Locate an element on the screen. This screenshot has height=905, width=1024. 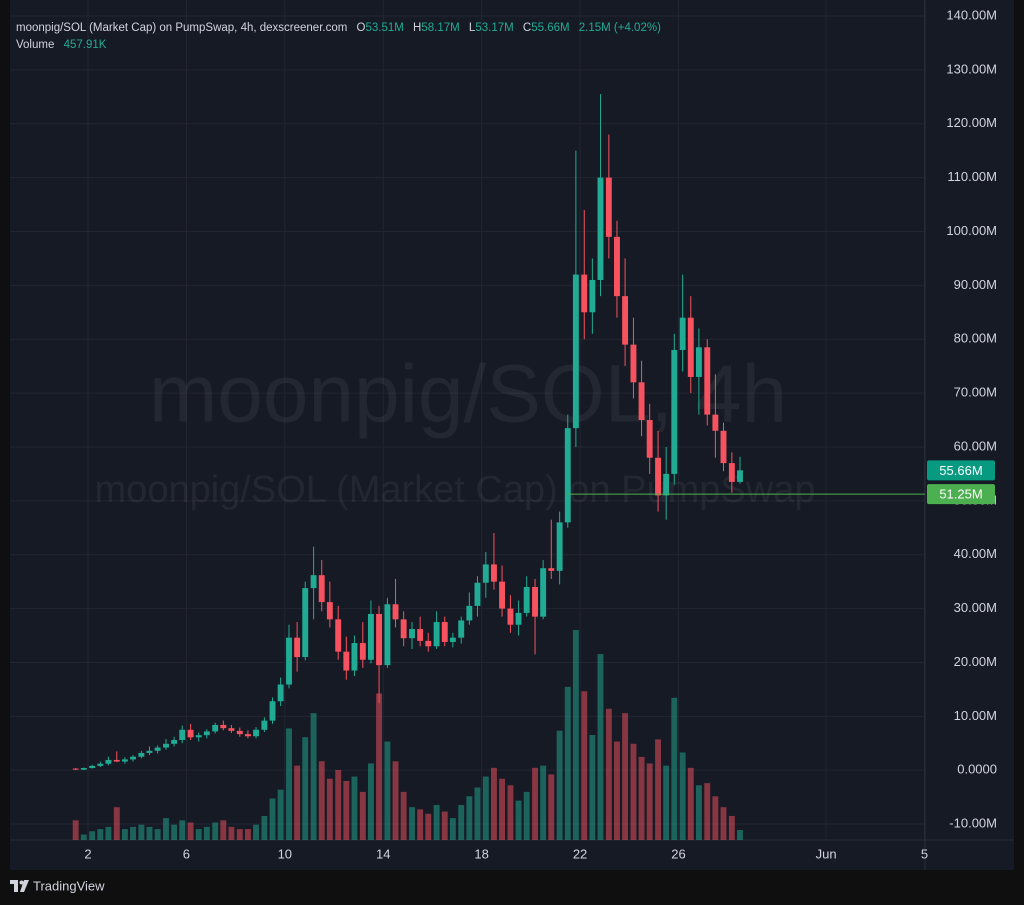
x-tick-label: 14 is located at coordinates (383, 853).